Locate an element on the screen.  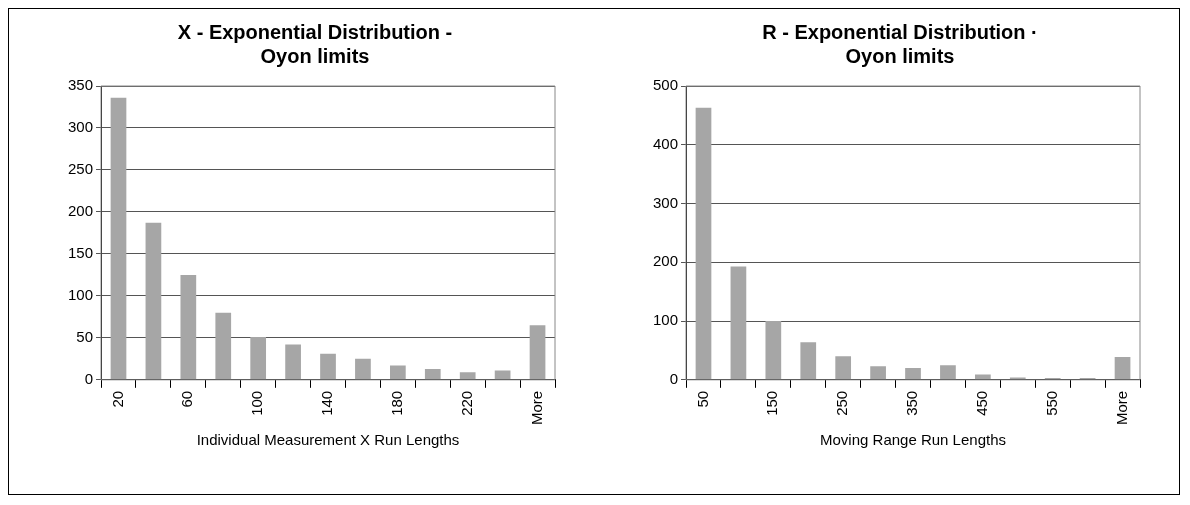
x-tick-label: 450 is located at coordinates (981, 403).